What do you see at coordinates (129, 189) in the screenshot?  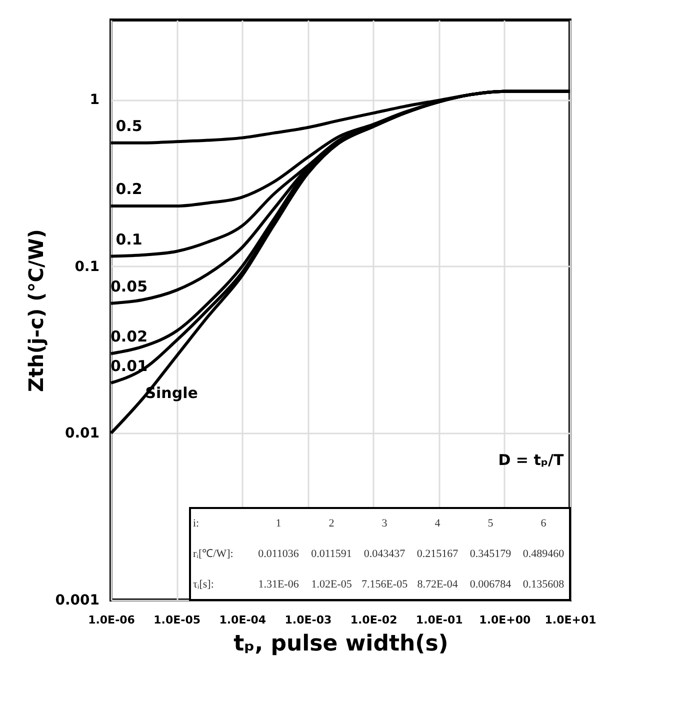 I see `annotation: 0.2` at bounding box center [129, 189].